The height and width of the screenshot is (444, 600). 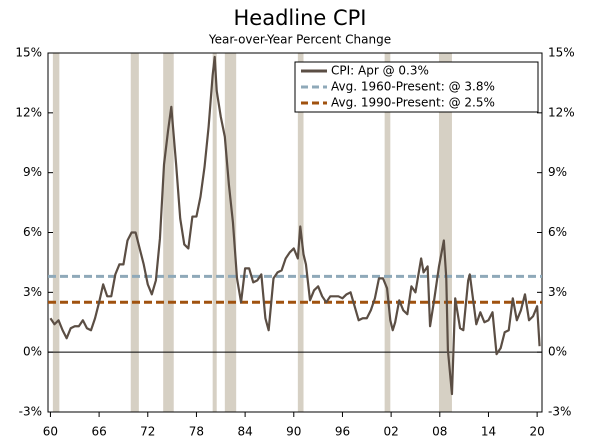 I want to click on y2-tick-label: -3%, so click(x=559, y=412).